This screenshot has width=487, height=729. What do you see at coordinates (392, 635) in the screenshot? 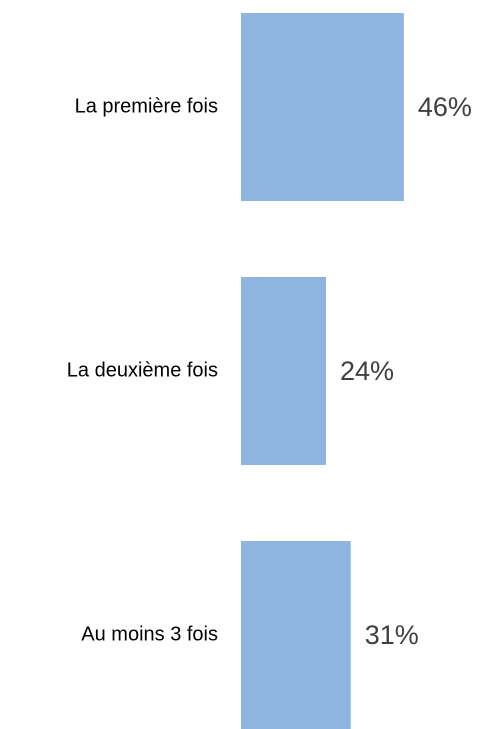
I see `value-label: 31%` at bounding box center [392, 635].